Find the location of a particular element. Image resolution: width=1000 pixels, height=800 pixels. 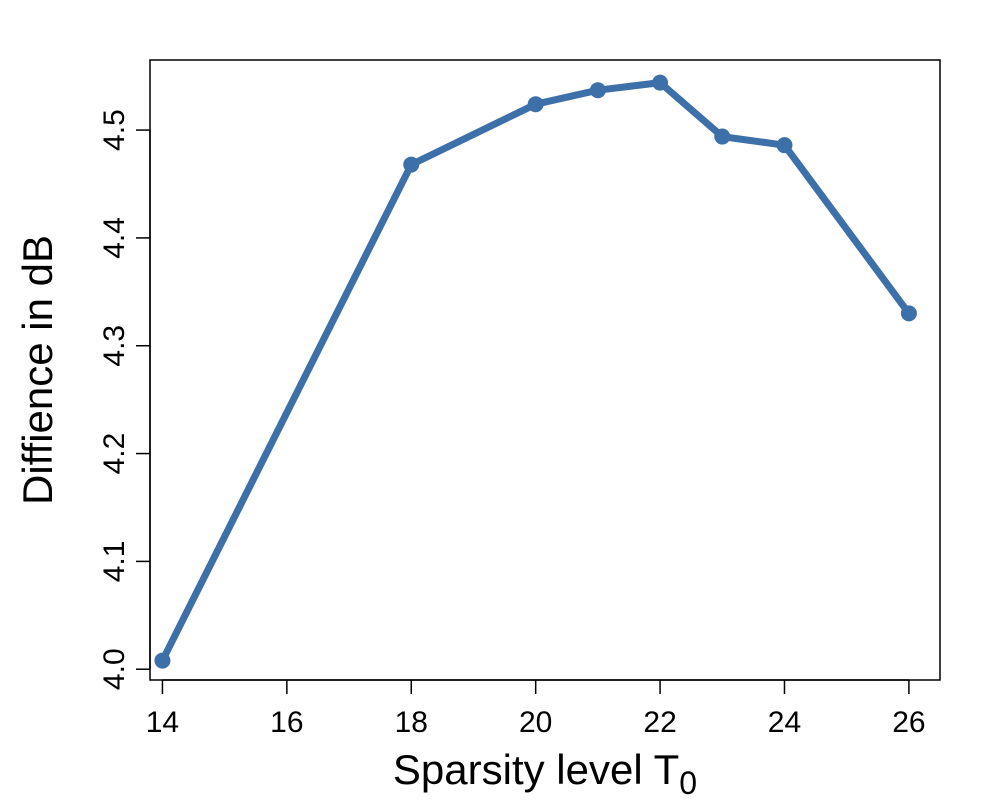

y-axis: 4.0 4.1 4.2 4.3 4.4 4.5 is located at coordinates (124, 399).